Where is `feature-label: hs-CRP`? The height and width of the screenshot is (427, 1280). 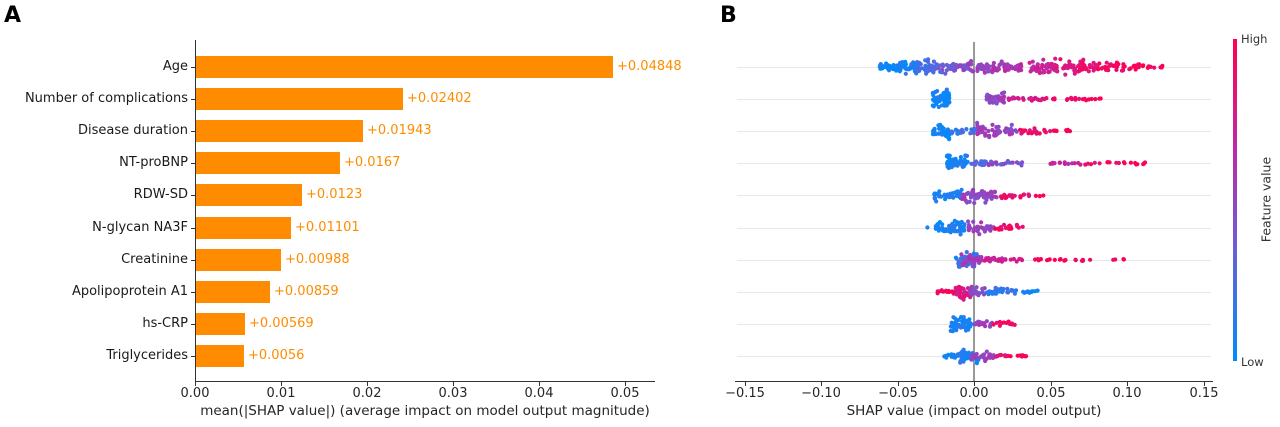 feature-label: hs-CRP is located at coordinates (165, 323).